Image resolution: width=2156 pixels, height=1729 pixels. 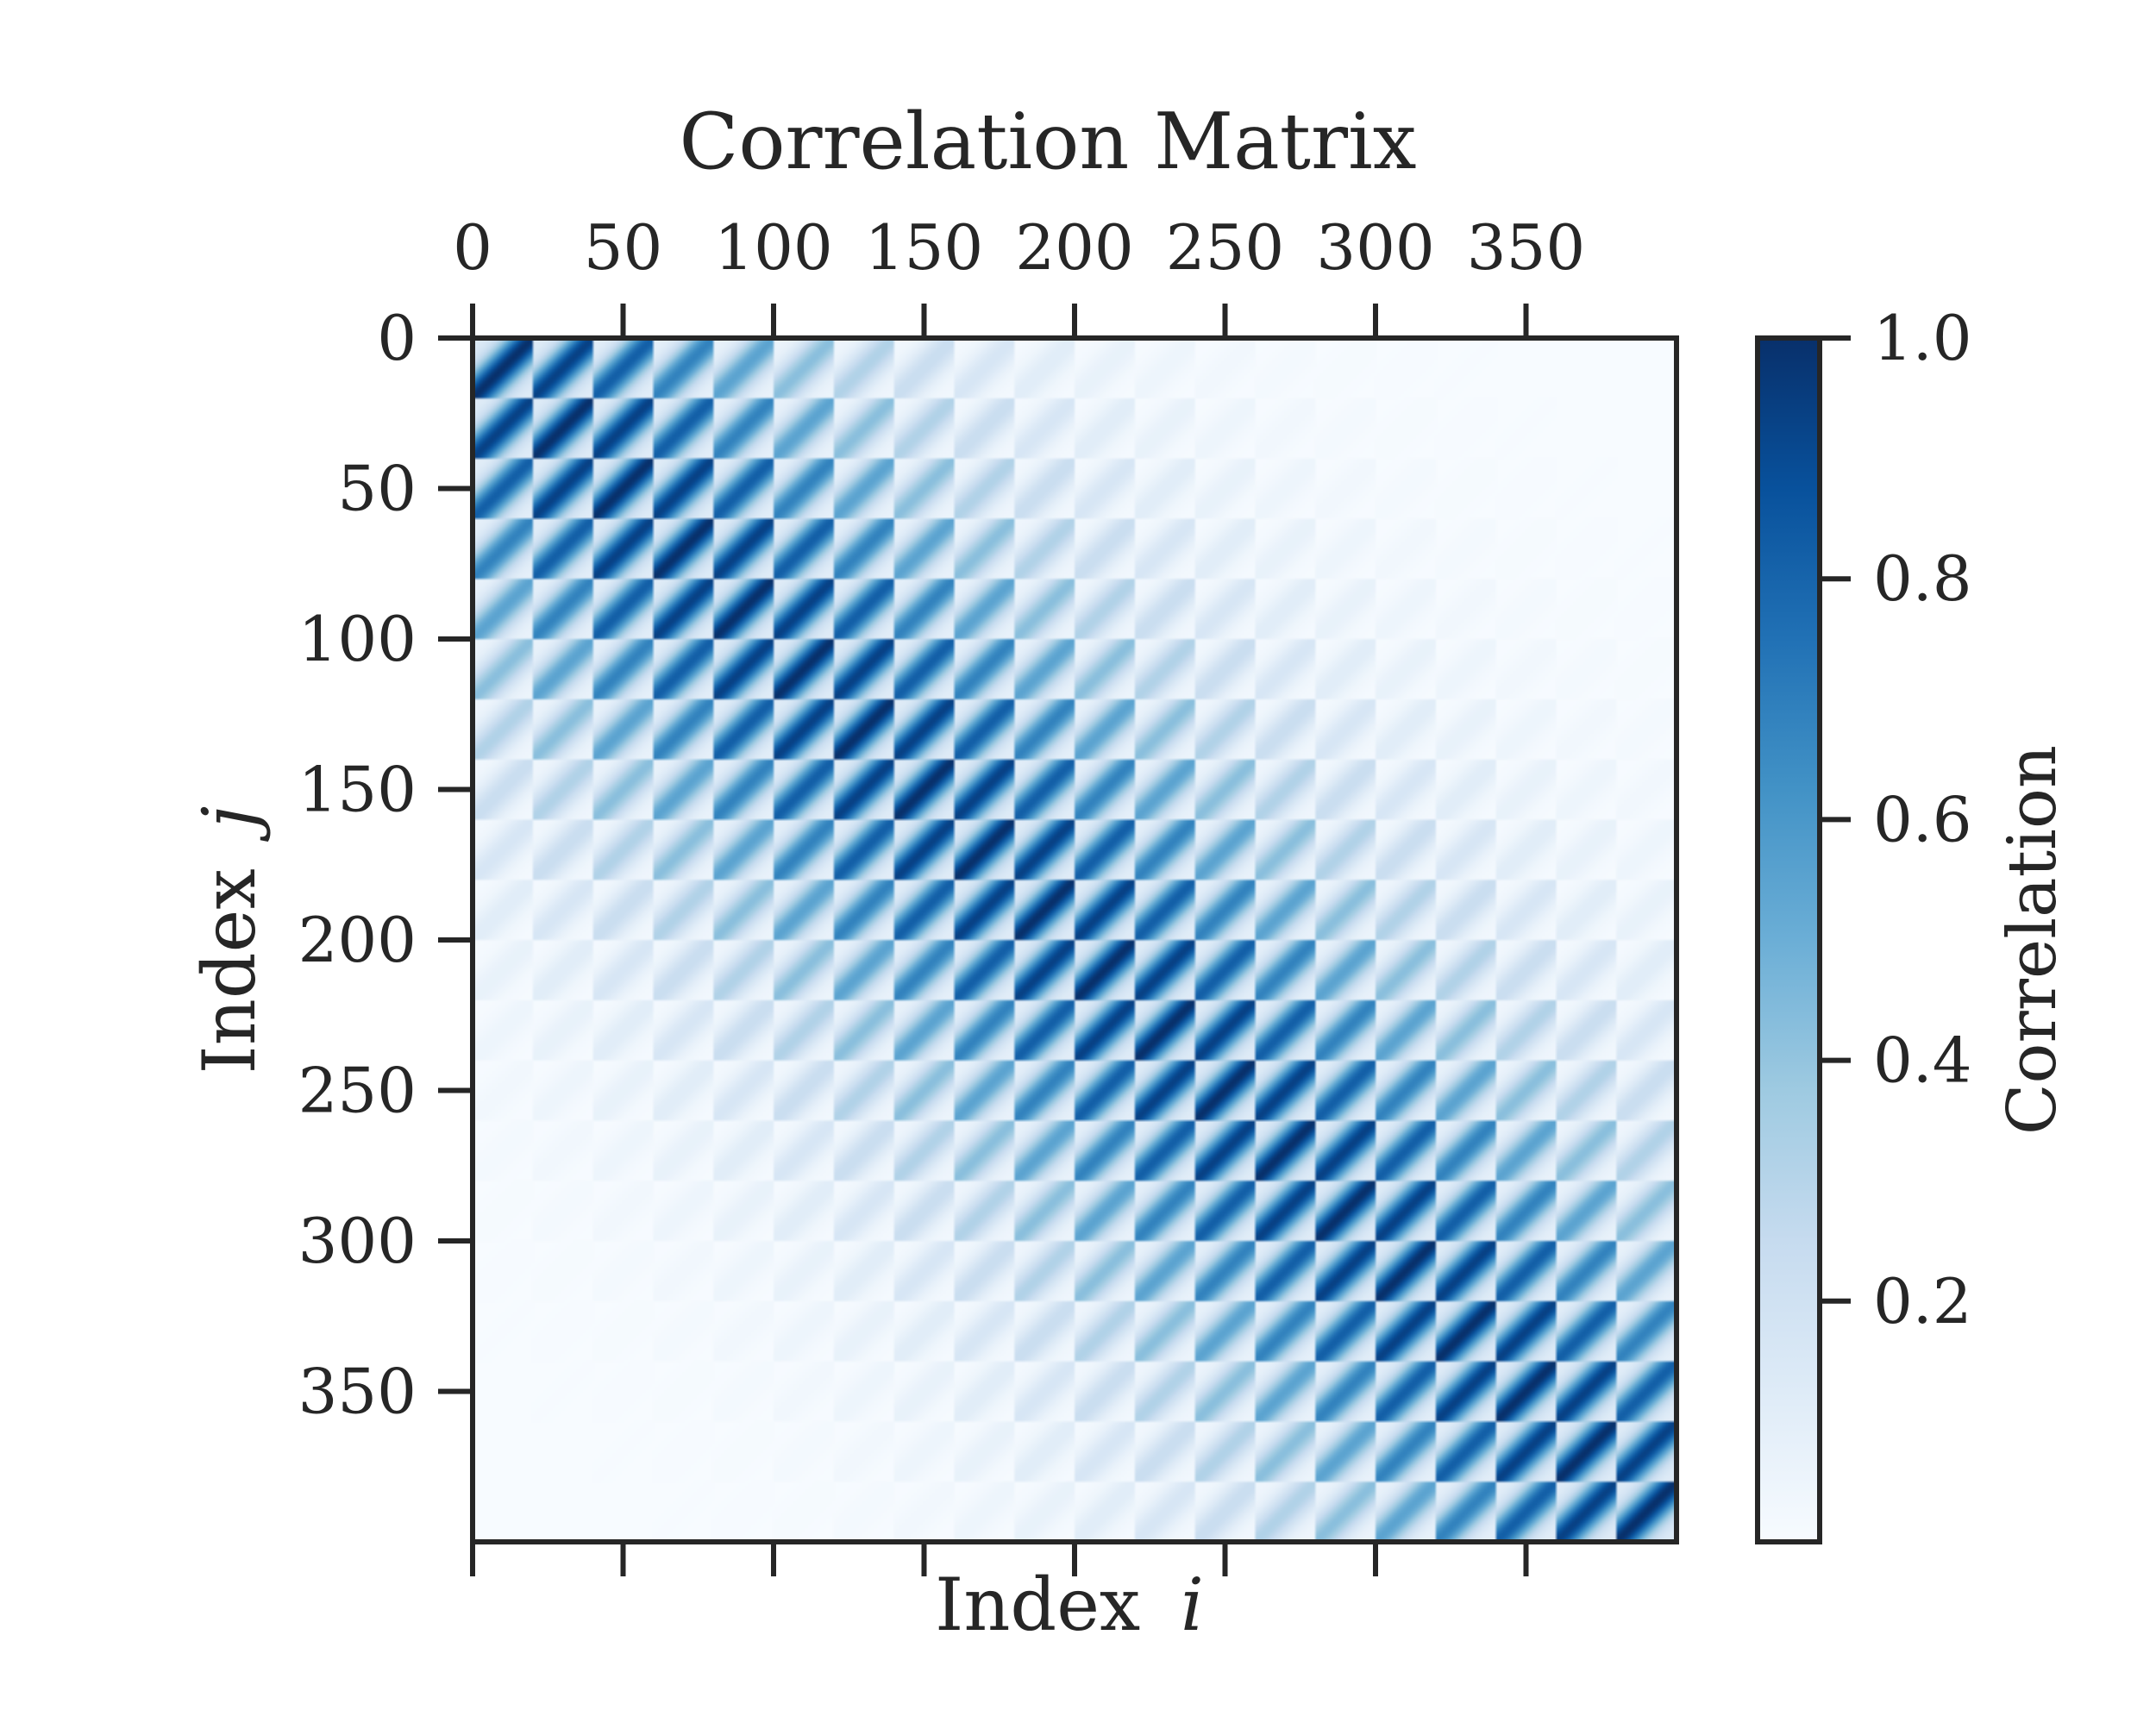 What do you see at coordinates (230, 971) in the screenshot?
I see `y-axis-title-prefix: Index` at bounding box center [230, 971].